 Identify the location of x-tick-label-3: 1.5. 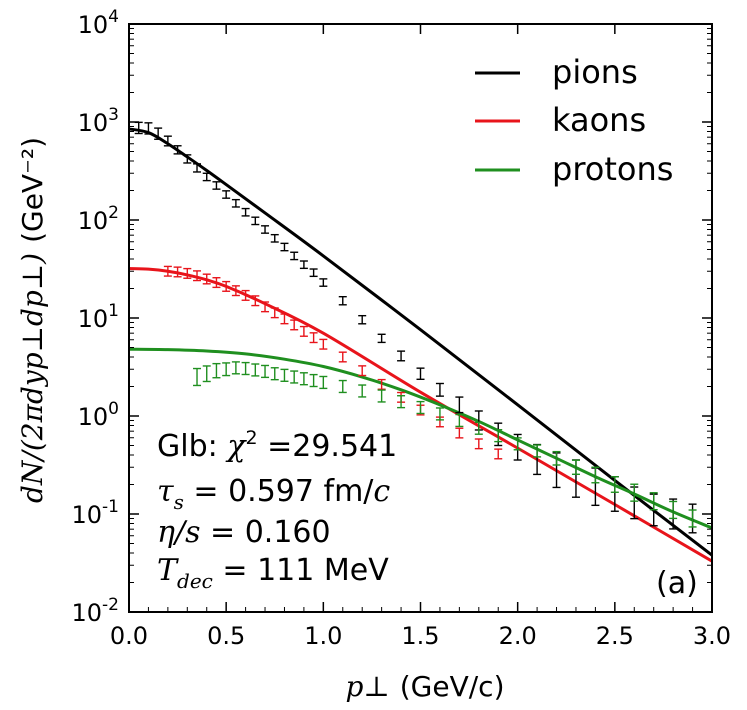
(420, 636).